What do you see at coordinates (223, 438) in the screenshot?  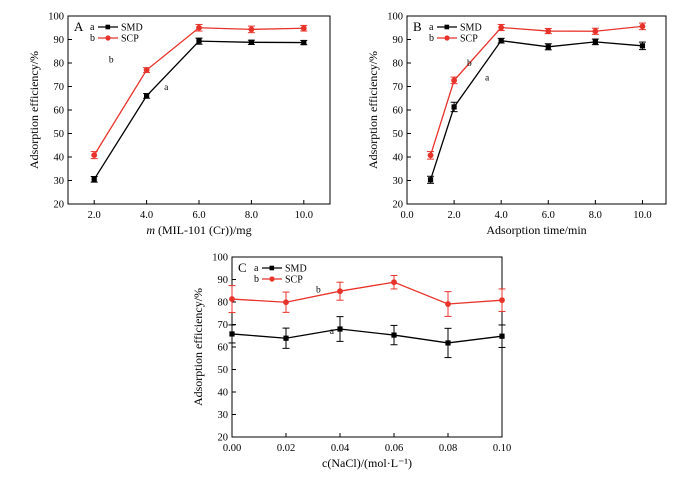 I see `panel-c-y-tick-label: 20` at bounding box center [223, 438].